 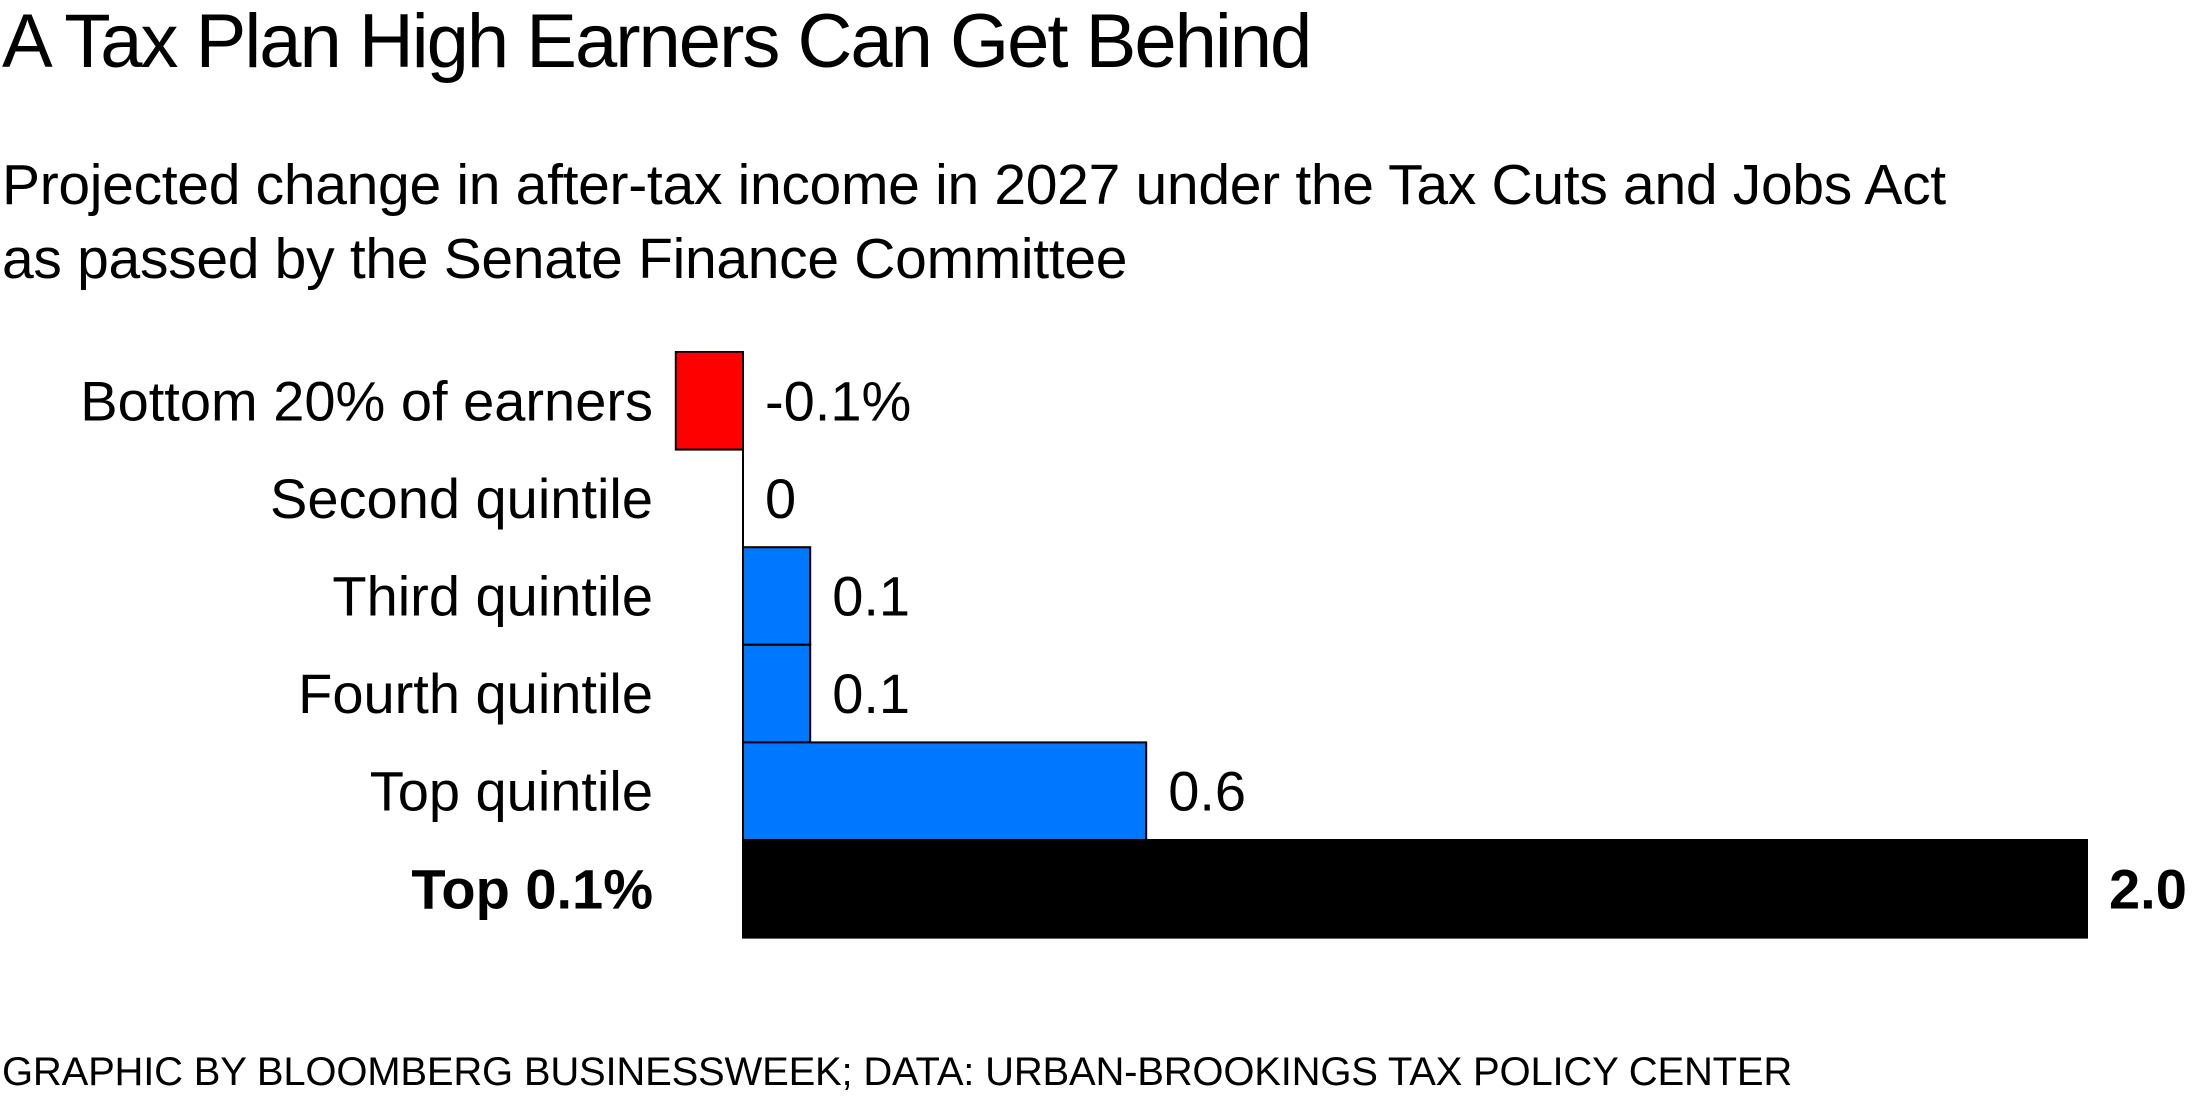 What do you see at coordinates (657, 42) in the screenshot?
I see `chart-title: A Tax Plan High Earners Can Get Behind` at bounding box center [657, 42].